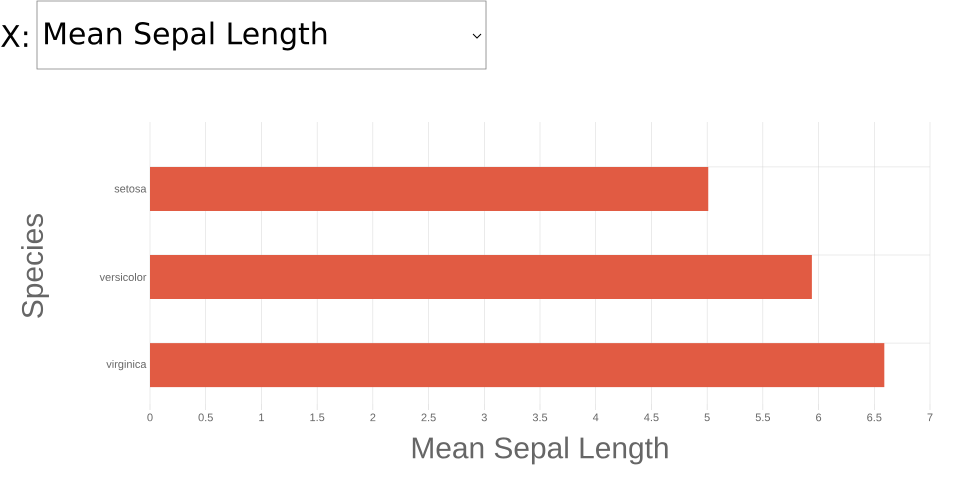 This screenshot has height=500, width=960. What do you see at coordinates (126, 365) in the screenshot?
I see `y-tick-label: virginica` at bounding box center [126, 365].